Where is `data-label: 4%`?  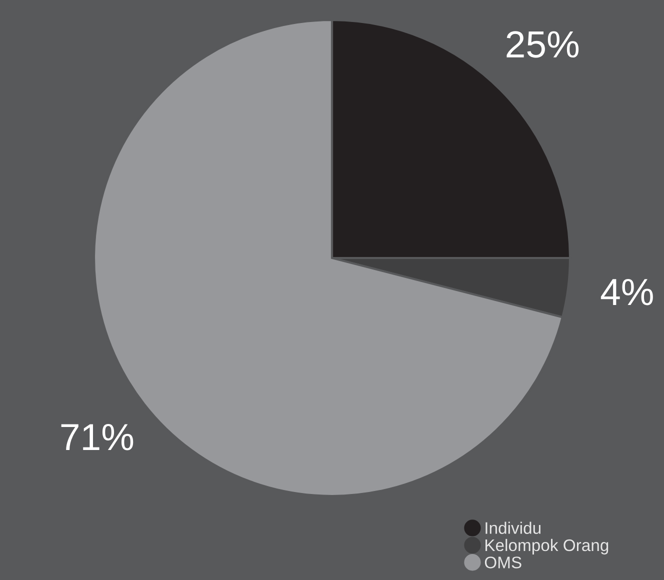
data-label: 4% is located at coordinates (626, 292).